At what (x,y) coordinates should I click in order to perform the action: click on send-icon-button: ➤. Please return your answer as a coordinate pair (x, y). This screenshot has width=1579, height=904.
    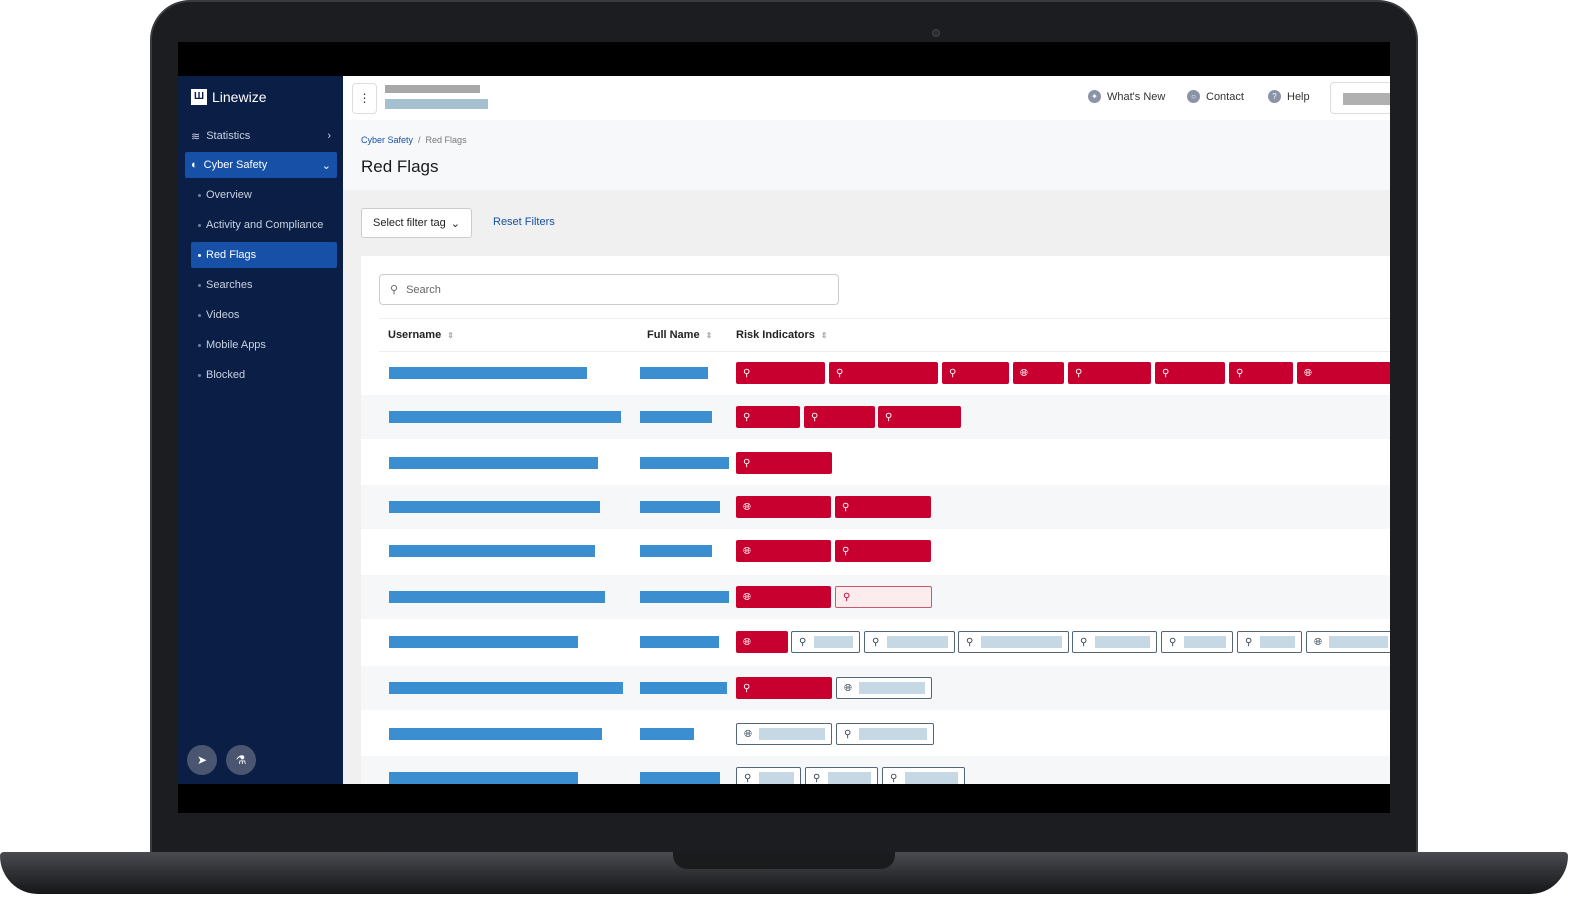
    Looking at the image, I should click on (202, 760).